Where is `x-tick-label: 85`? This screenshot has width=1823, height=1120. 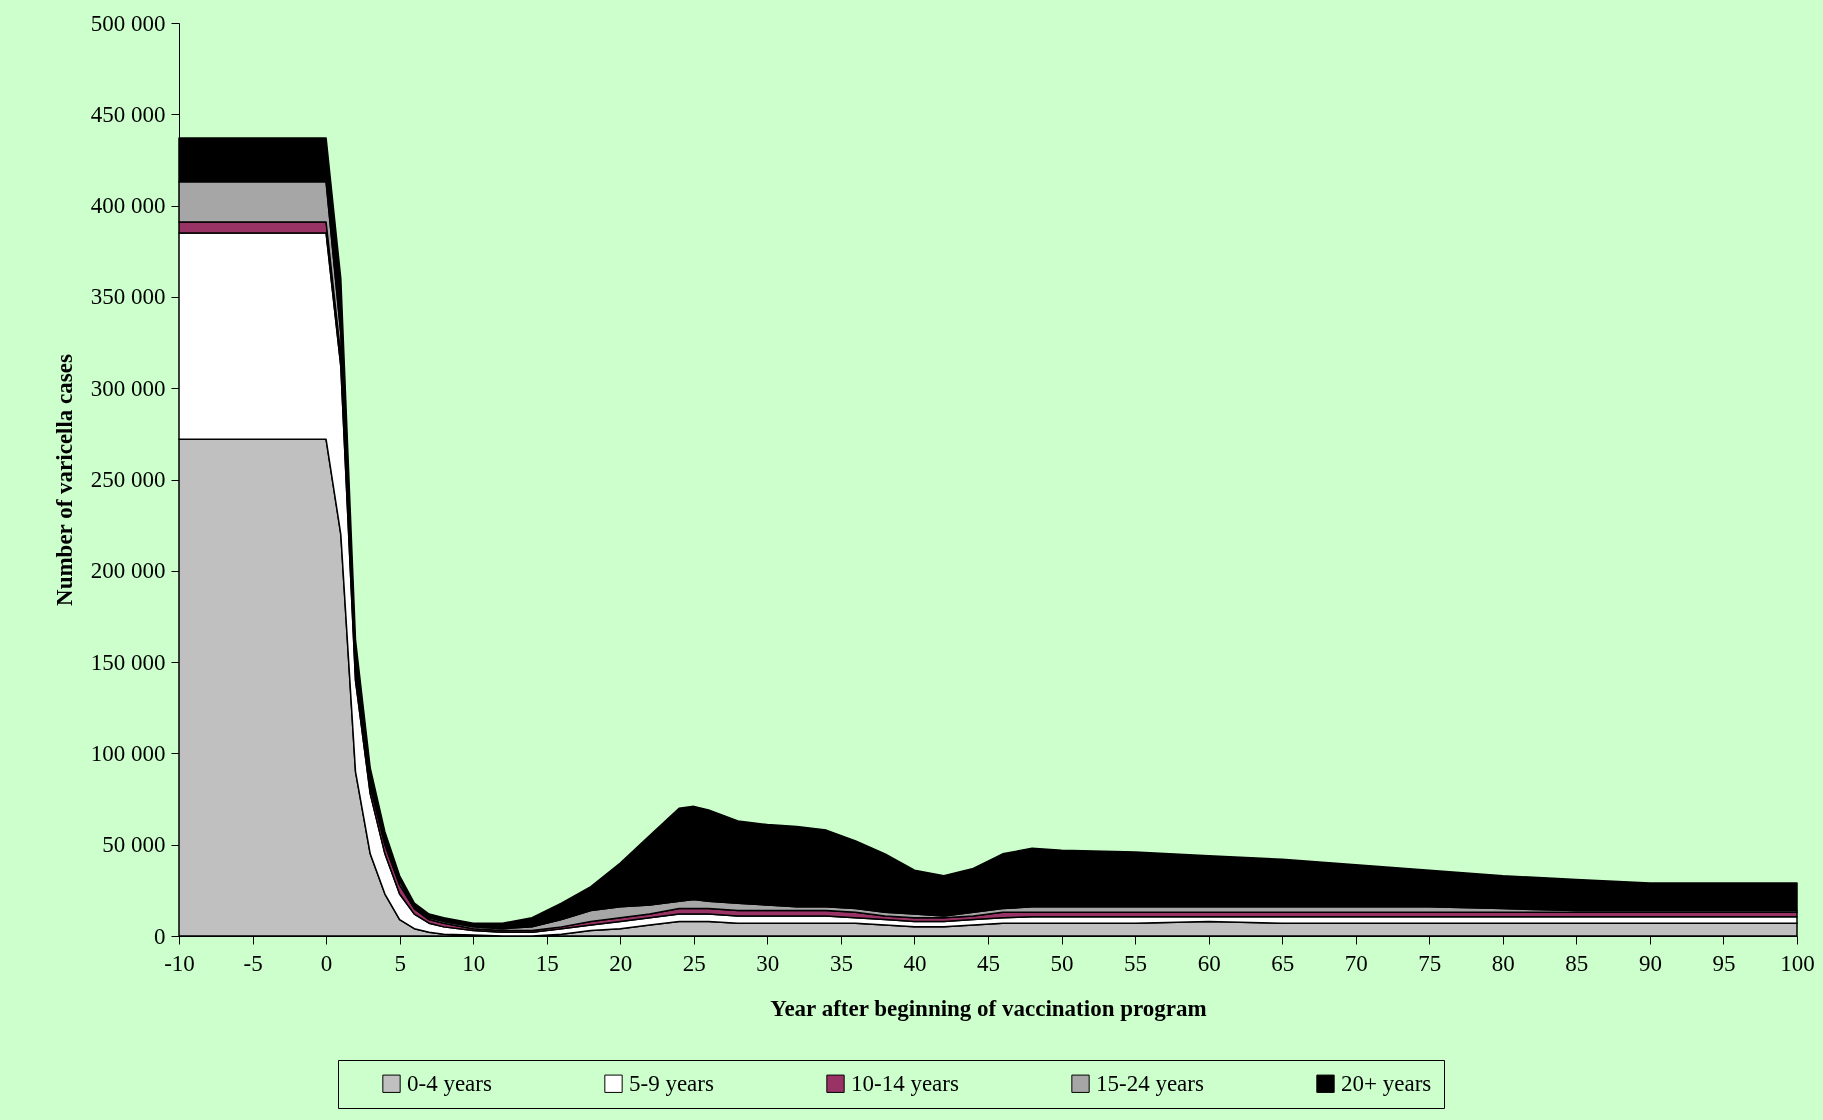
x-tick-label: 85 is located at coordinates (1577, 963).